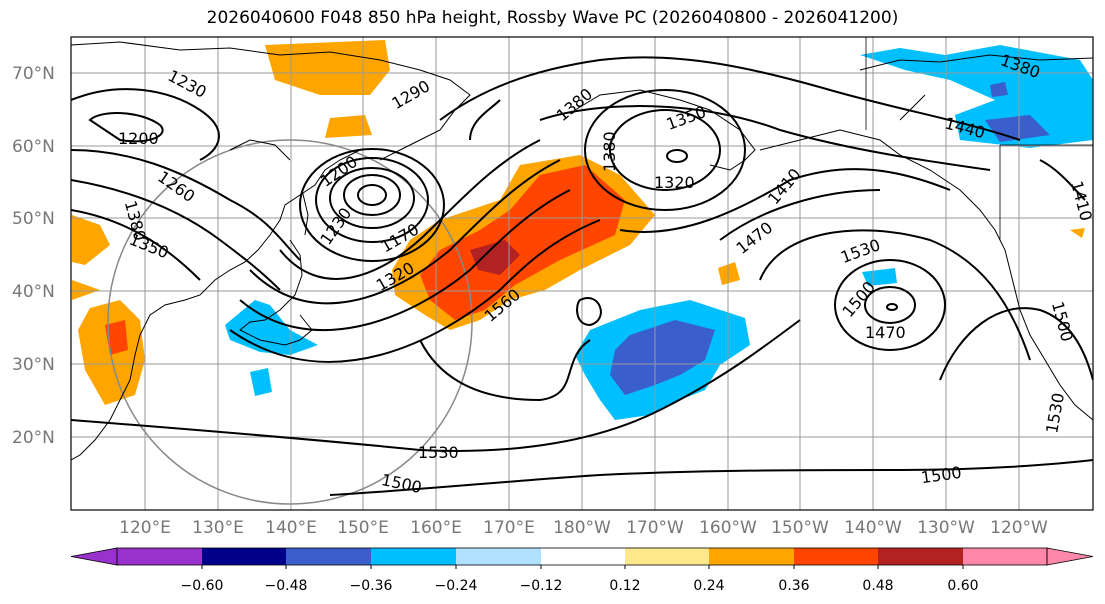  What do you see at coordinates (509, 528) in the screenshot?
I see `lon-label: 170°E` at bounding box center [509, 528].